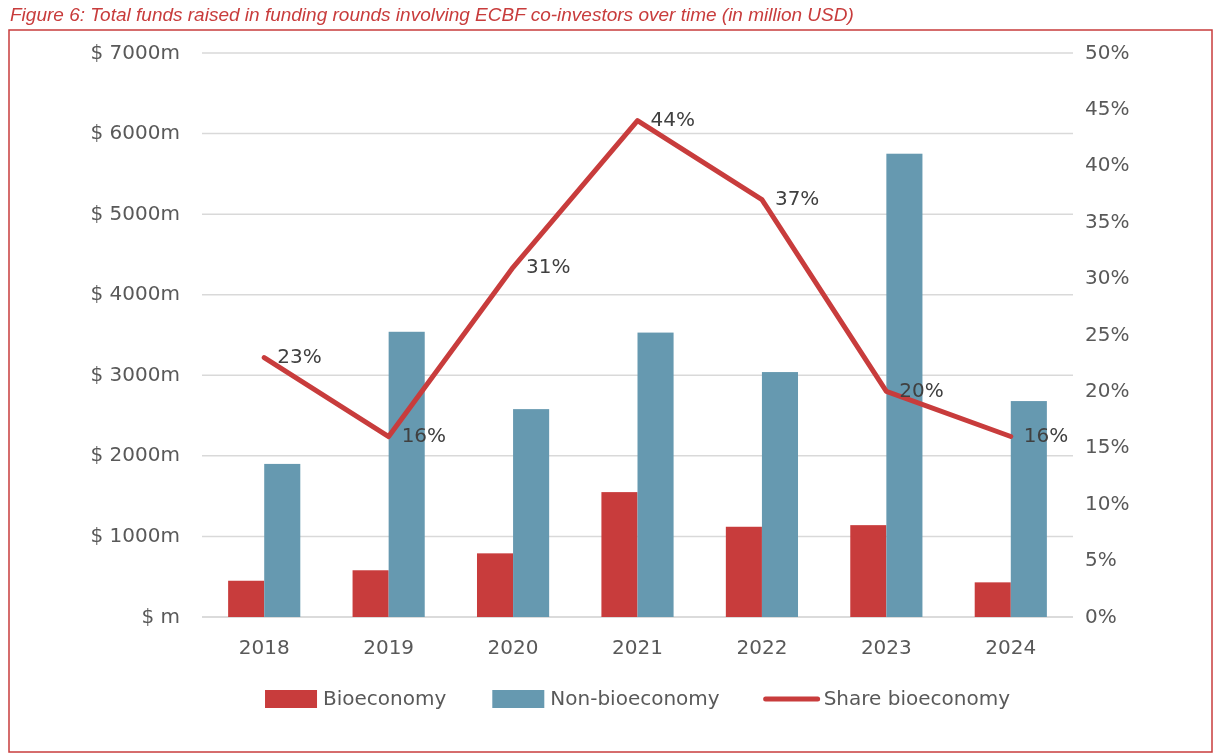 The image size is (1215, 756). I want to click on legend-label: Non-bioeconomy, so click(635, 697).